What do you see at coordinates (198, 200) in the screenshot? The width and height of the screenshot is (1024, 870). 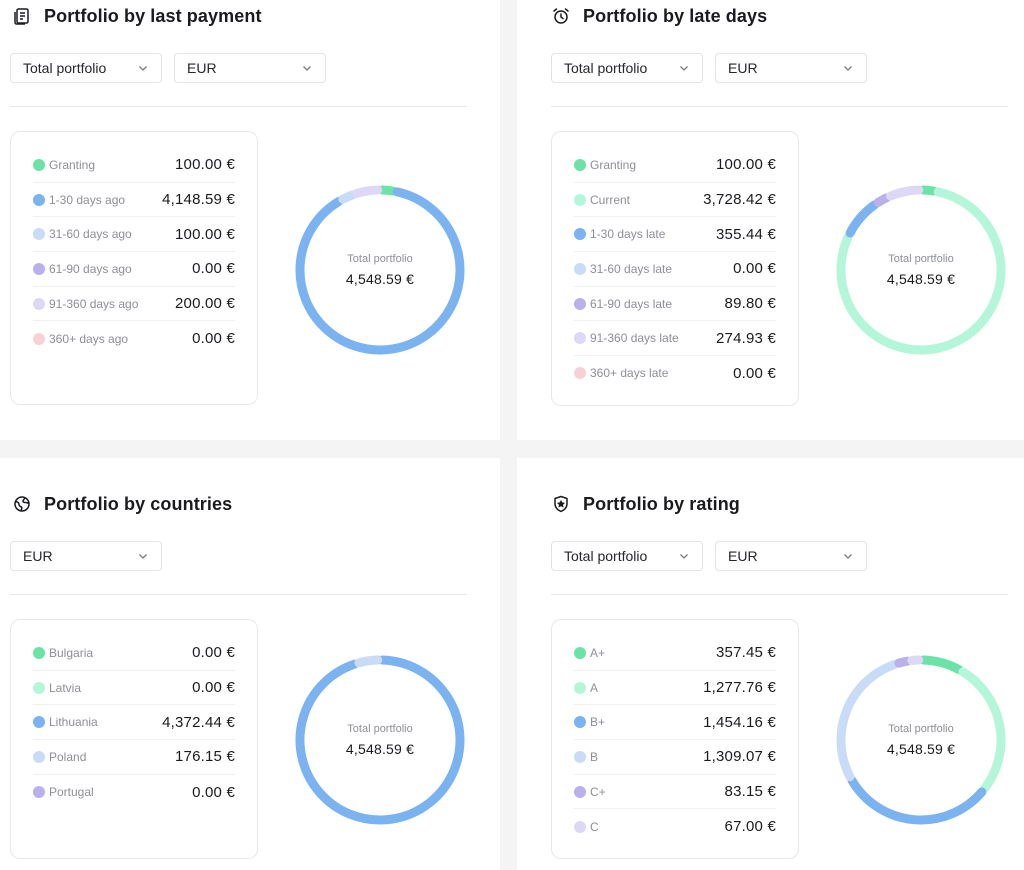 I see `legend-value: 4,148.59 €` at bounding box center [198, 200].